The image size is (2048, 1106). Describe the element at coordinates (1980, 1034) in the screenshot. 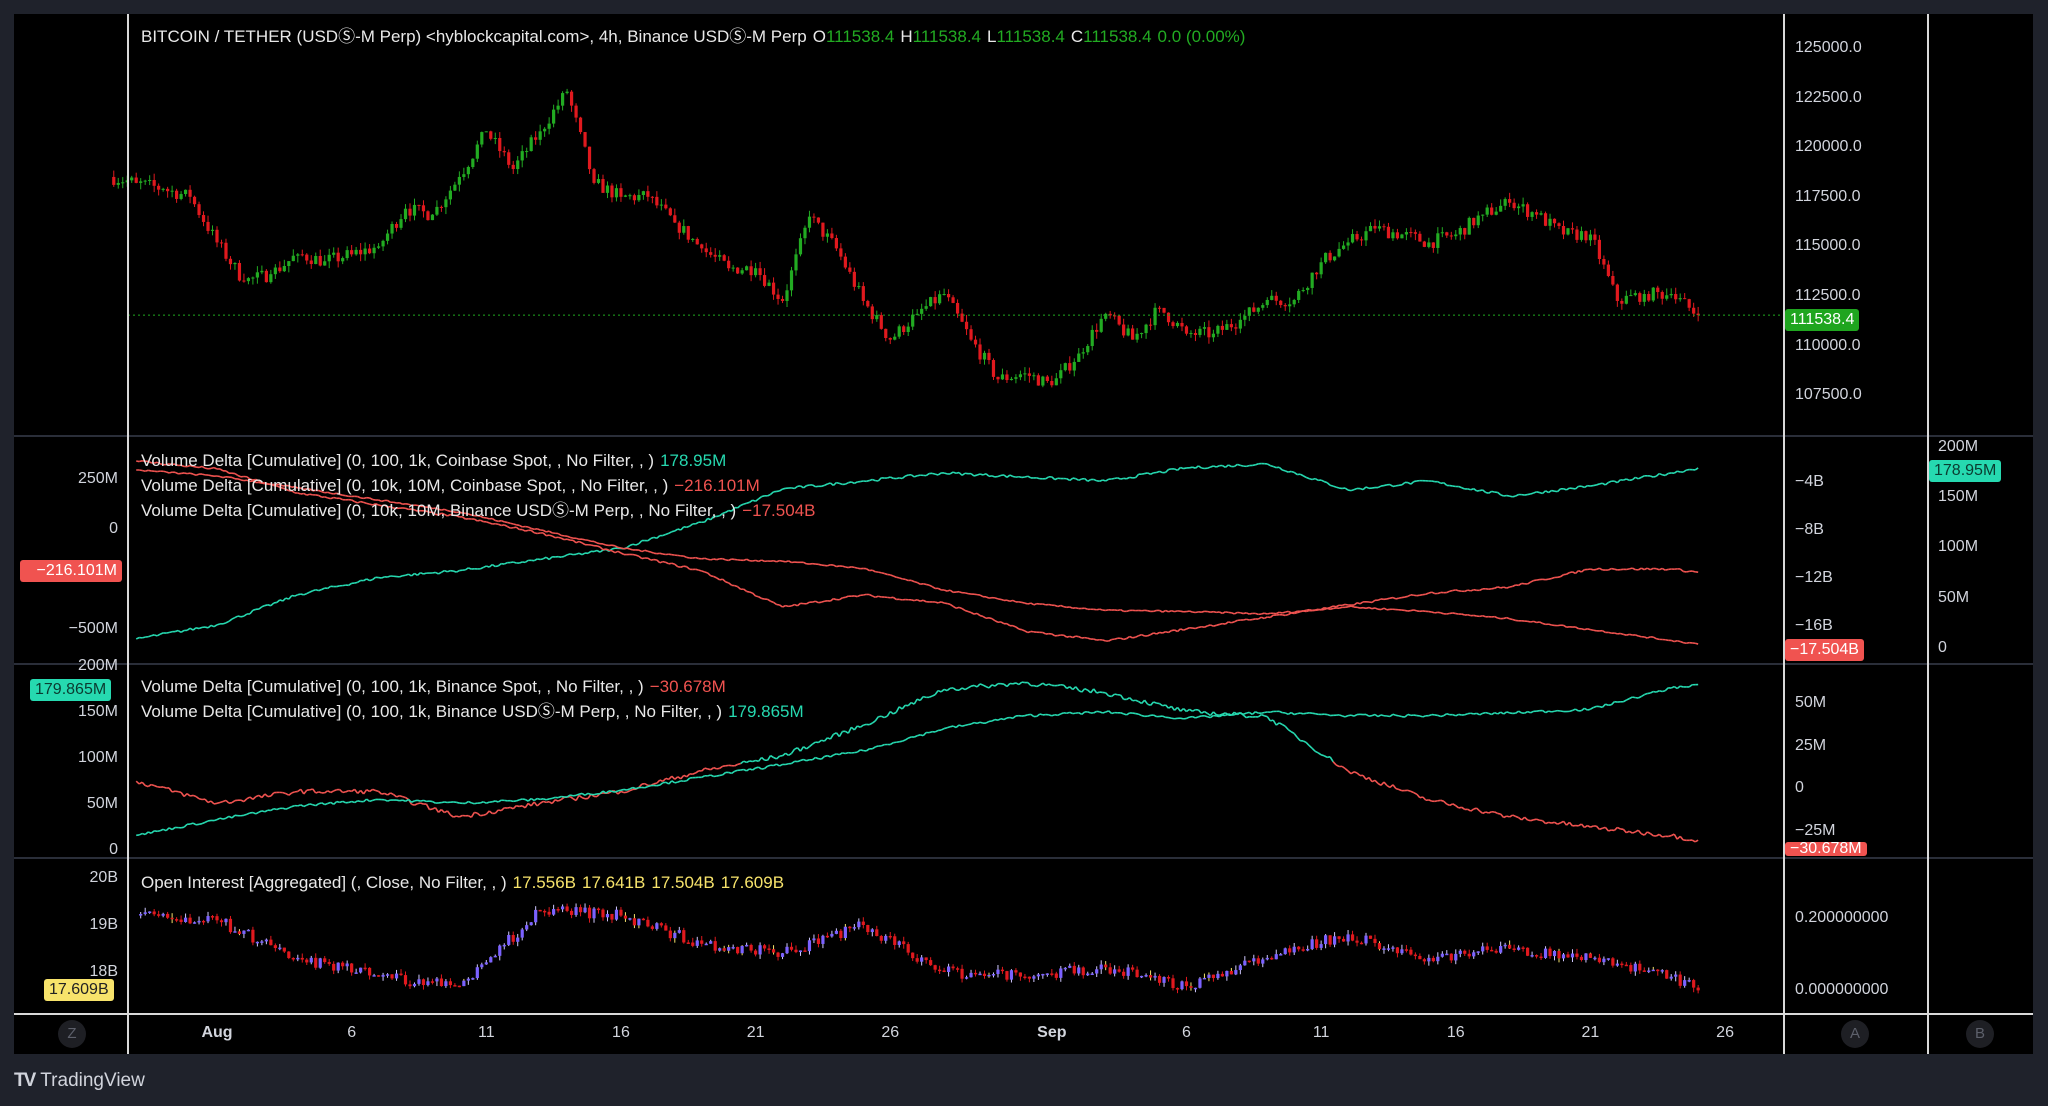

I see `scale-button-b: B` at that location.